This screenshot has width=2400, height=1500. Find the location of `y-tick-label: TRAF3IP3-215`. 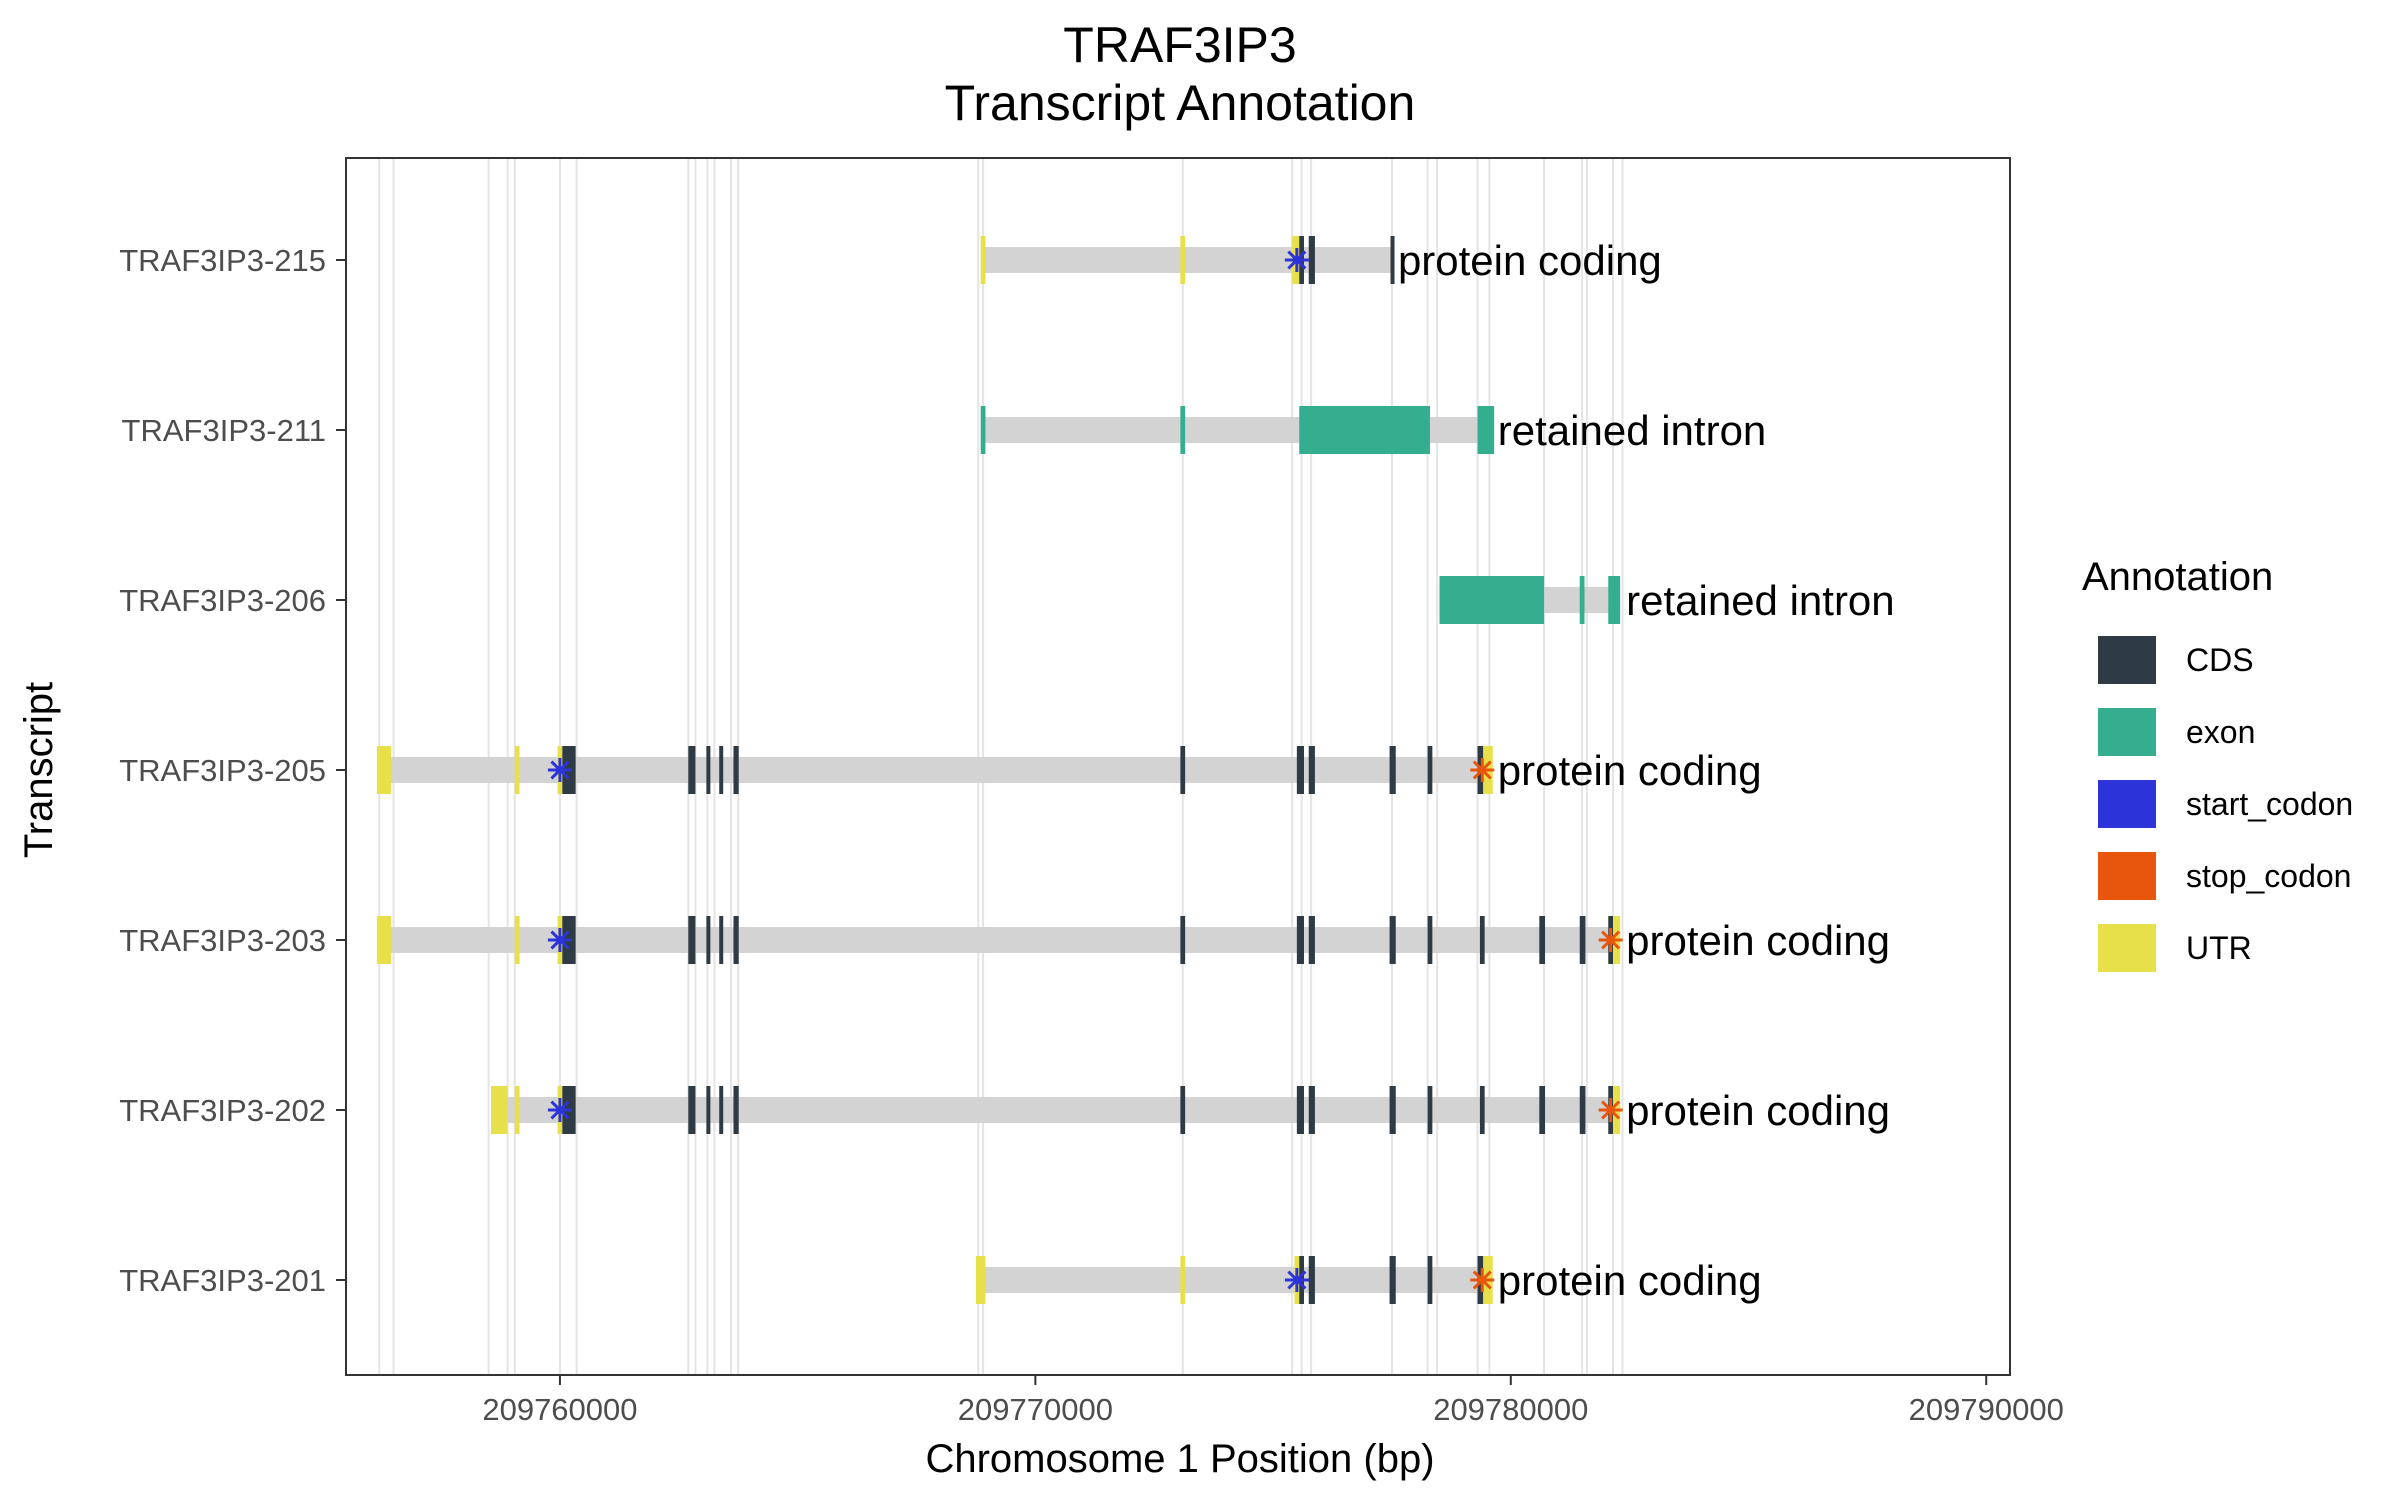

y-tick-label: TRAF3IP3-215 is located at coordinates (222, 260).